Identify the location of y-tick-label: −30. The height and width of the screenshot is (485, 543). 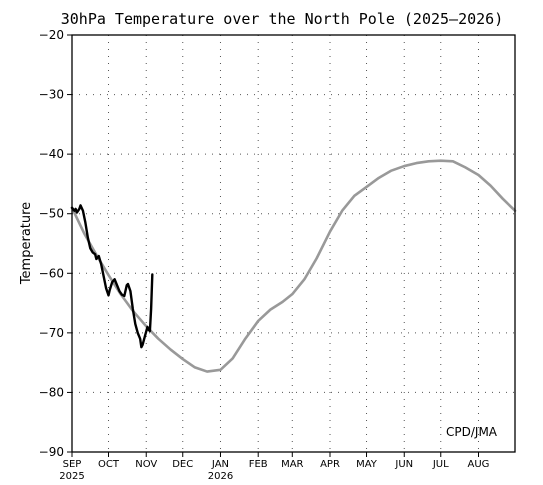
(51, 95).